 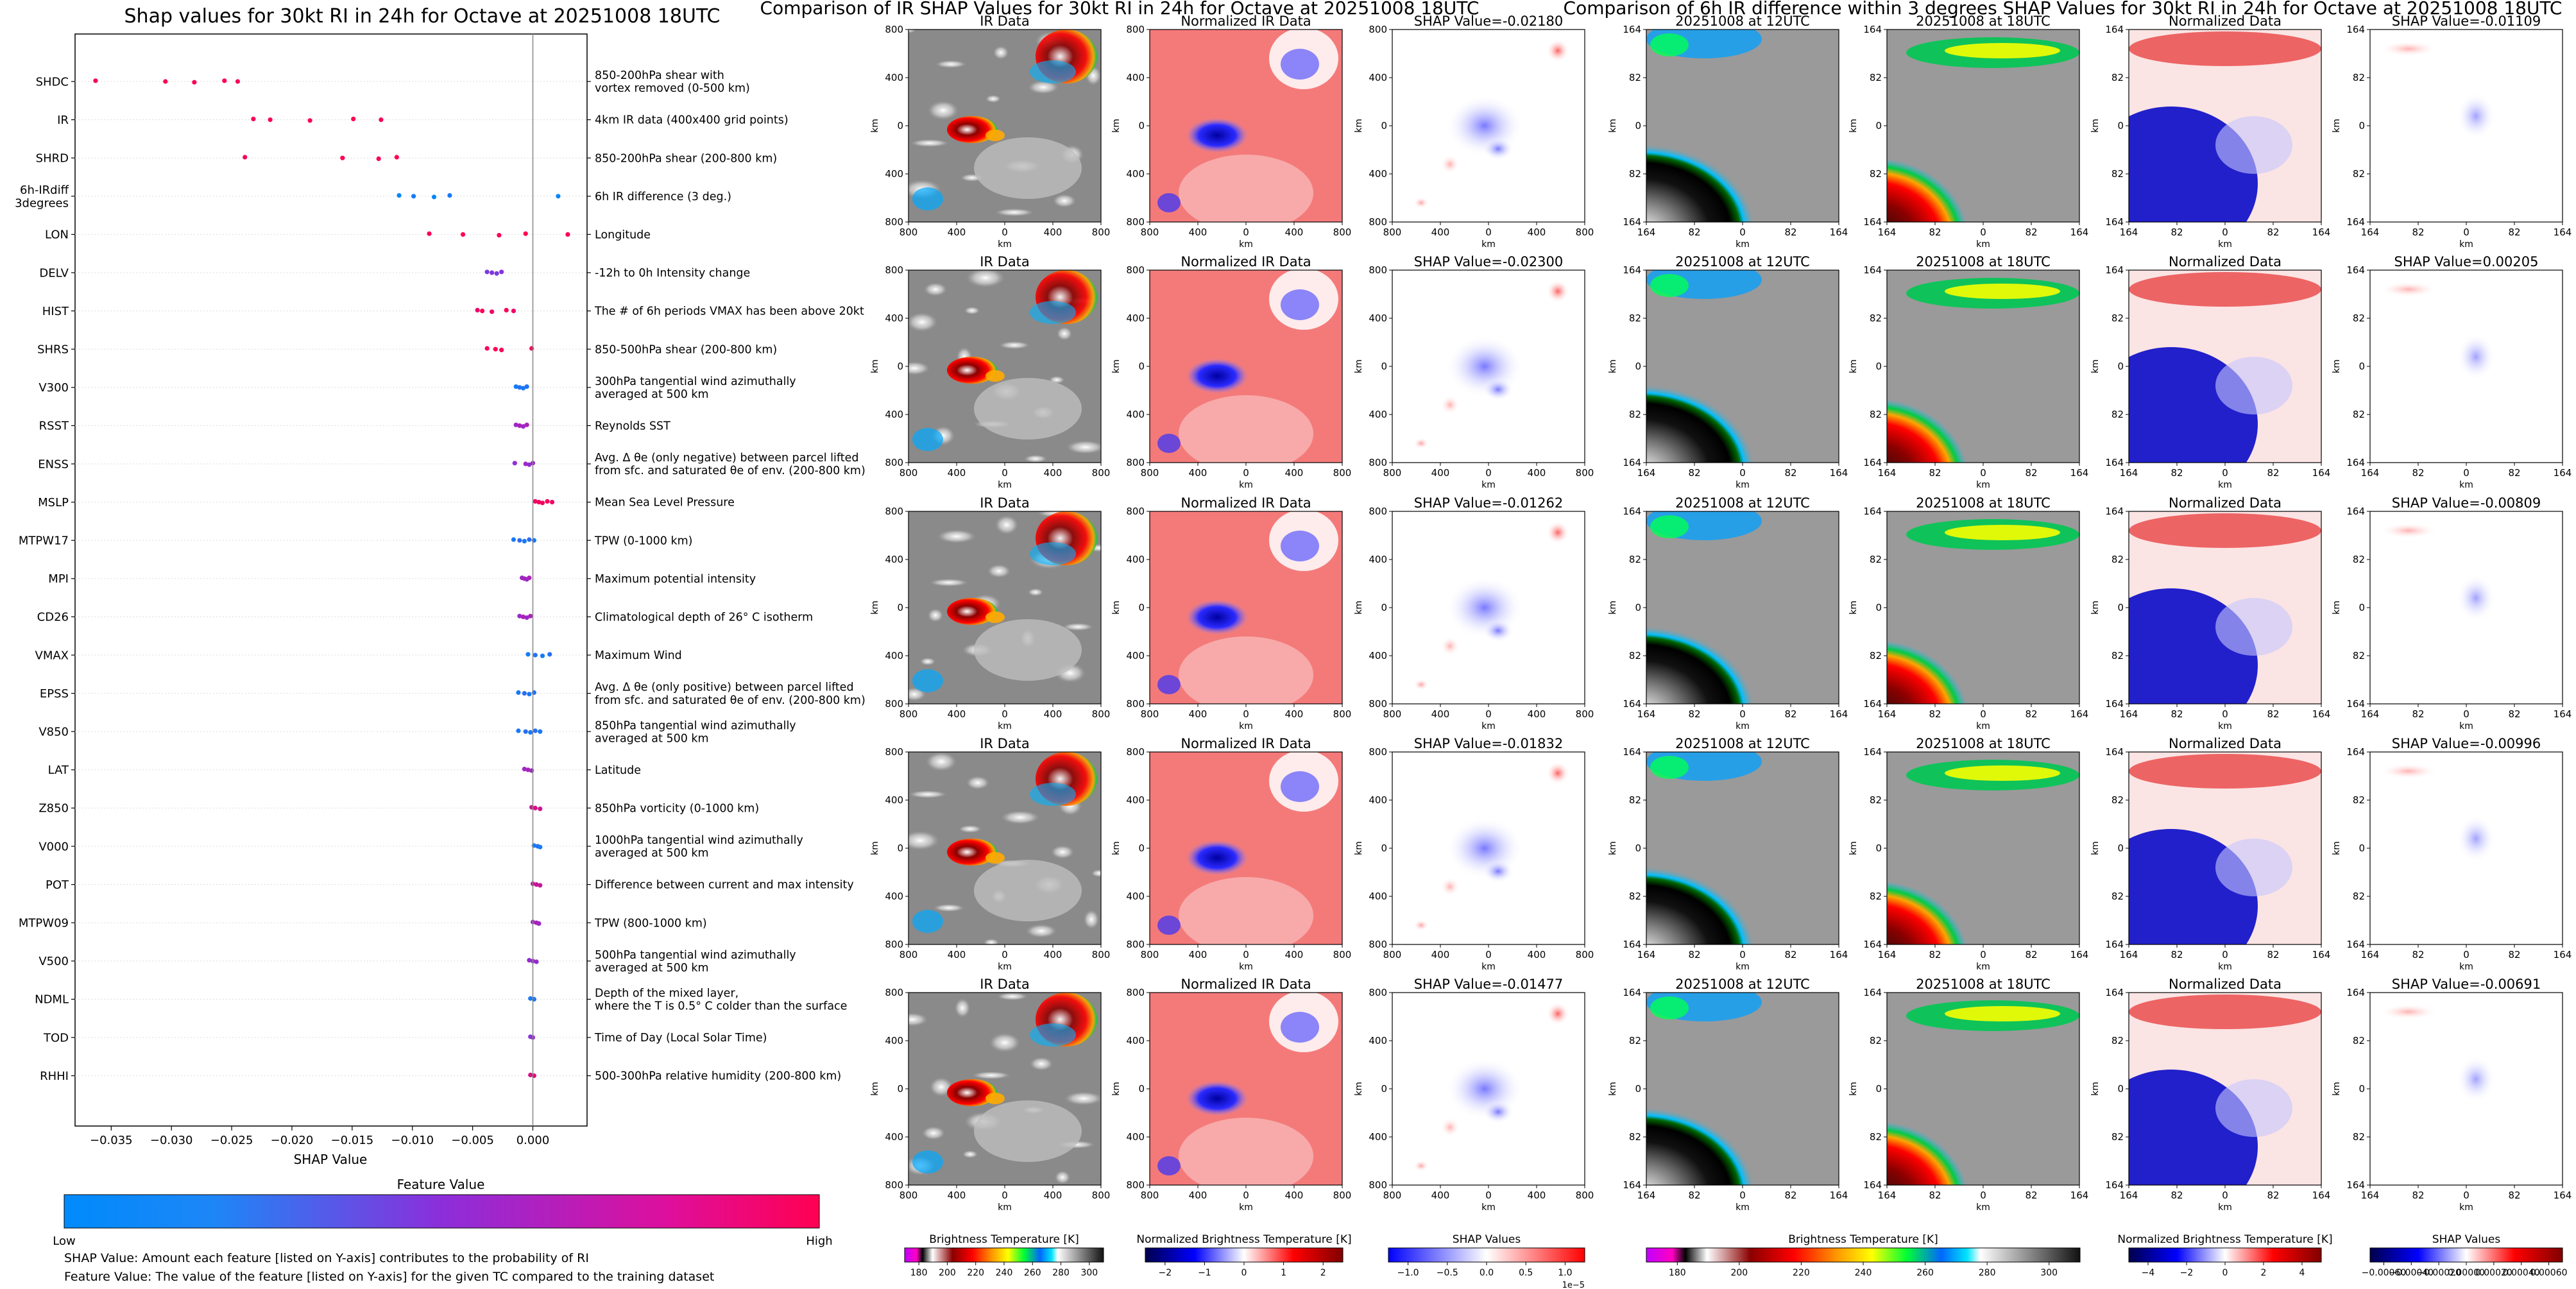 I want to click on feature-label-enss: ENSS, so click(x=53, y=464).